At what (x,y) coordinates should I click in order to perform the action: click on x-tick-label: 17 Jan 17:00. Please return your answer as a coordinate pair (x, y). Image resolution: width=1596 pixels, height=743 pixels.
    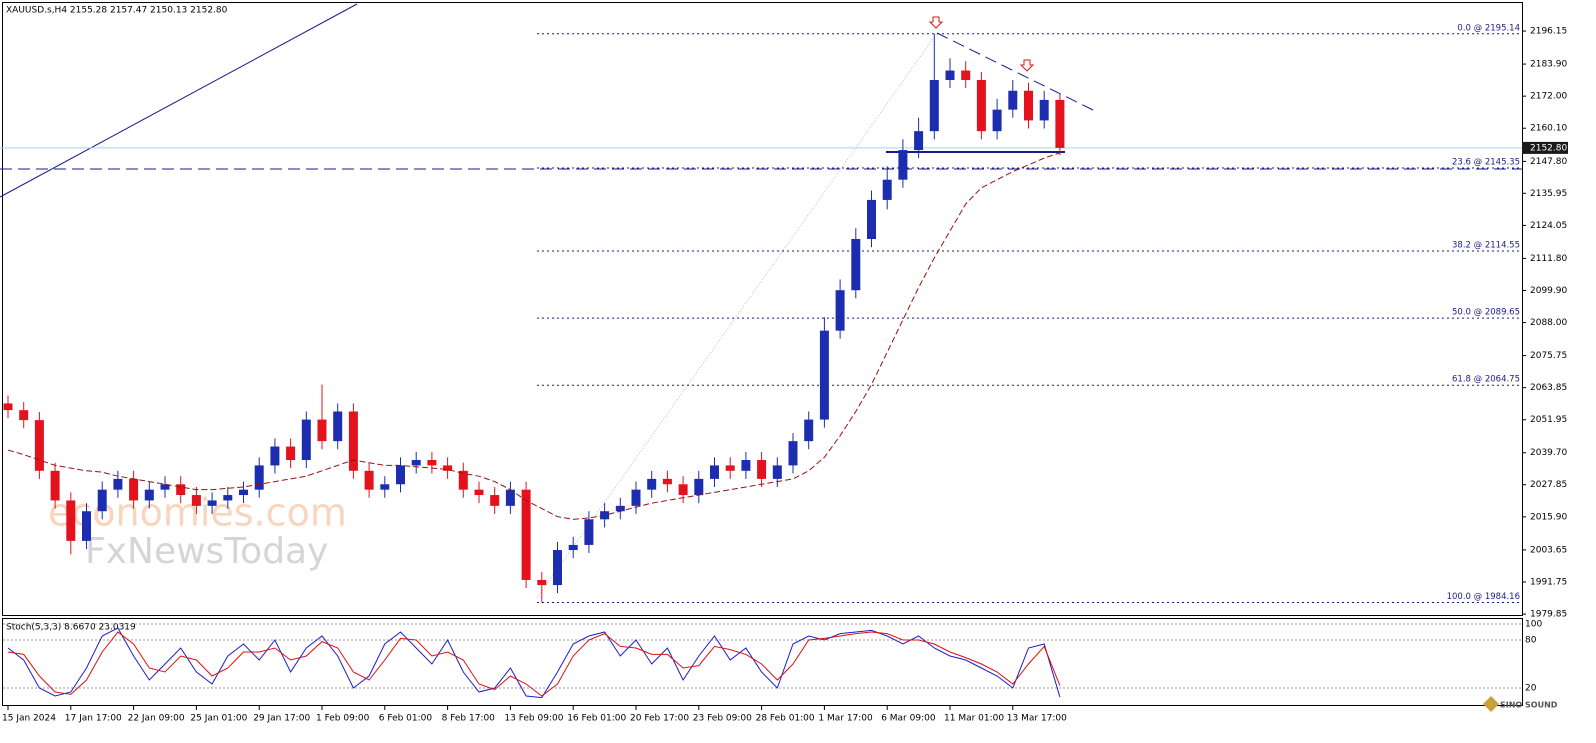
    Looking at the image, I should click on (93, 719).